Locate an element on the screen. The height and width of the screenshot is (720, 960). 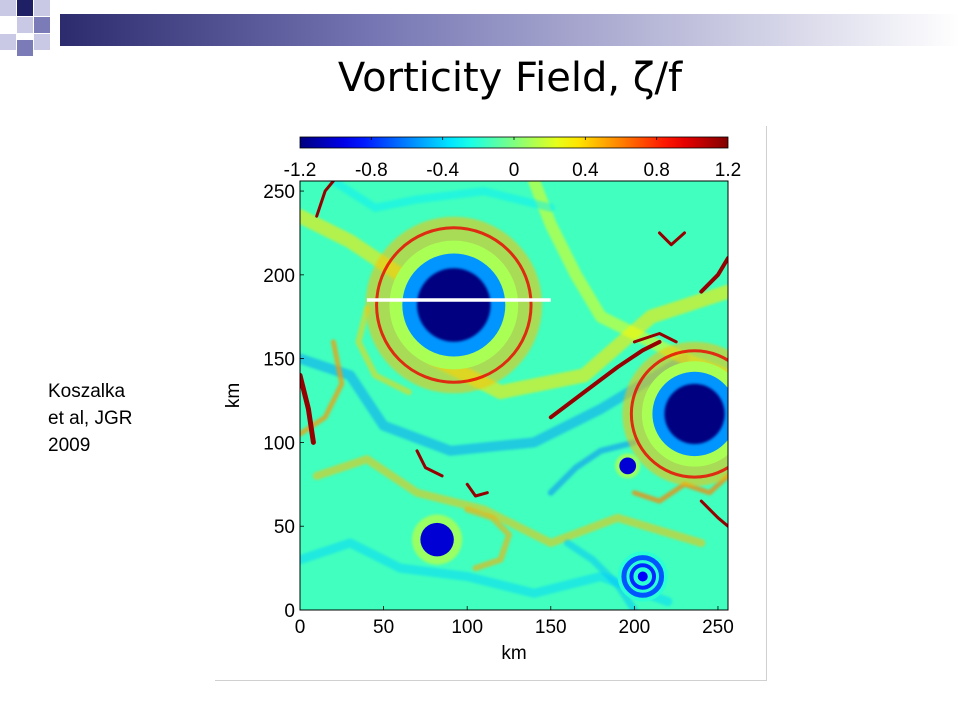
colorbar-tick-label: -0.8 is located at coordinates (371, 170).